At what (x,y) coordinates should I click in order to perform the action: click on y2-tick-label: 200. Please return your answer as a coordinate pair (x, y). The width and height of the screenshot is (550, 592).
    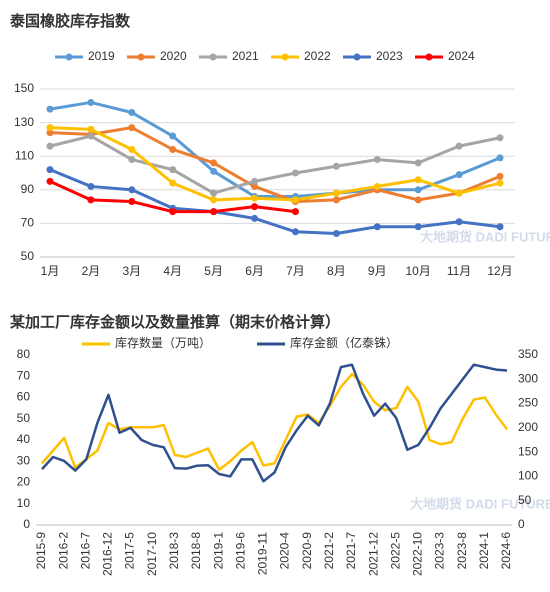
    Looking at the image, I should click on (528, 427).